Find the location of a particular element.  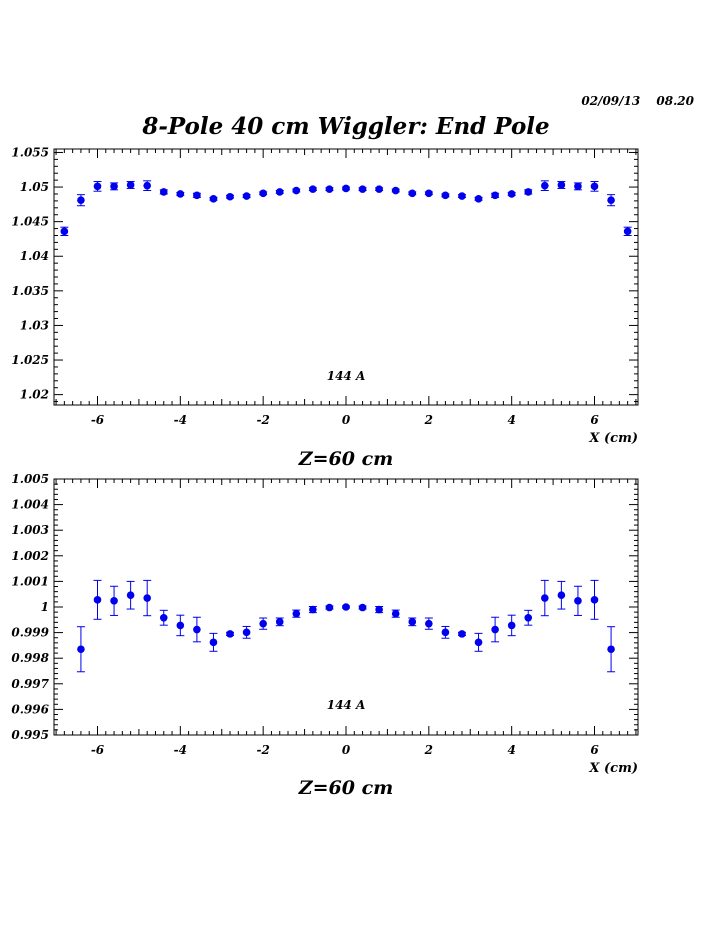

top-y-tick-label: 1.02 is located at coordinates (34, 395).